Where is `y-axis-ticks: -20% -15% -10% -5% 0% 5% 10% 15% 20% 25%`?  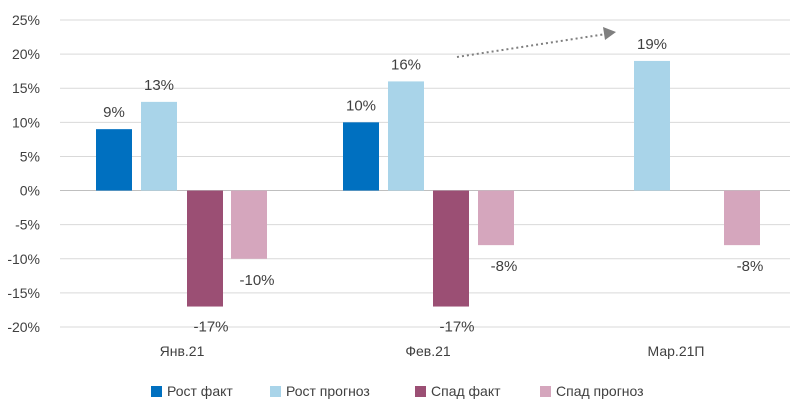 y-axis-ticks: -20% -15% -10% -5% 0% 5% 10% 15% 20% 25% is located at coordinates (23, 173).